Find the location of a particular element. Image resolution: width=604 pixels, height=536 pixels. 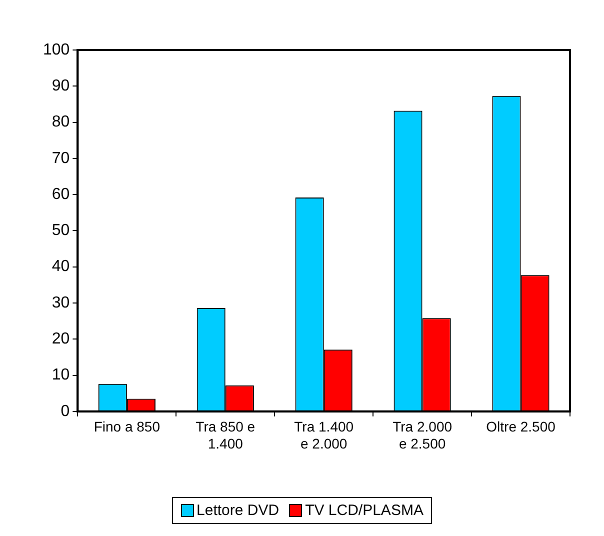

x-tick-label: Oltre 2.500 is located at coordinates (521, 426).